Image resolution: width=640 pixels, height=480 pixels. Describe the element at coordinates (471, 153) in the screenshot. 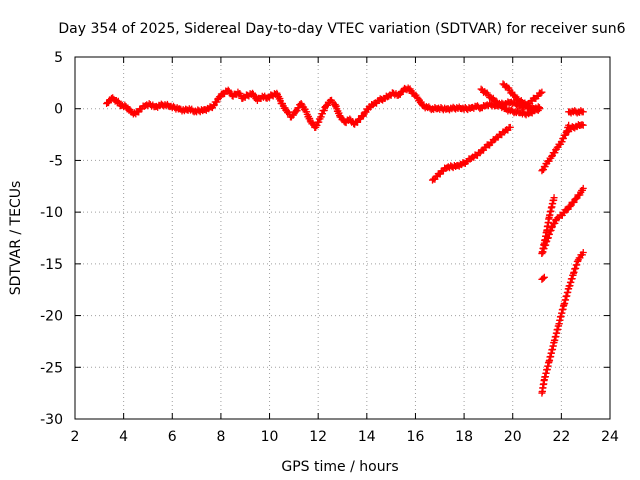

I see `series-declining-track` at that location.